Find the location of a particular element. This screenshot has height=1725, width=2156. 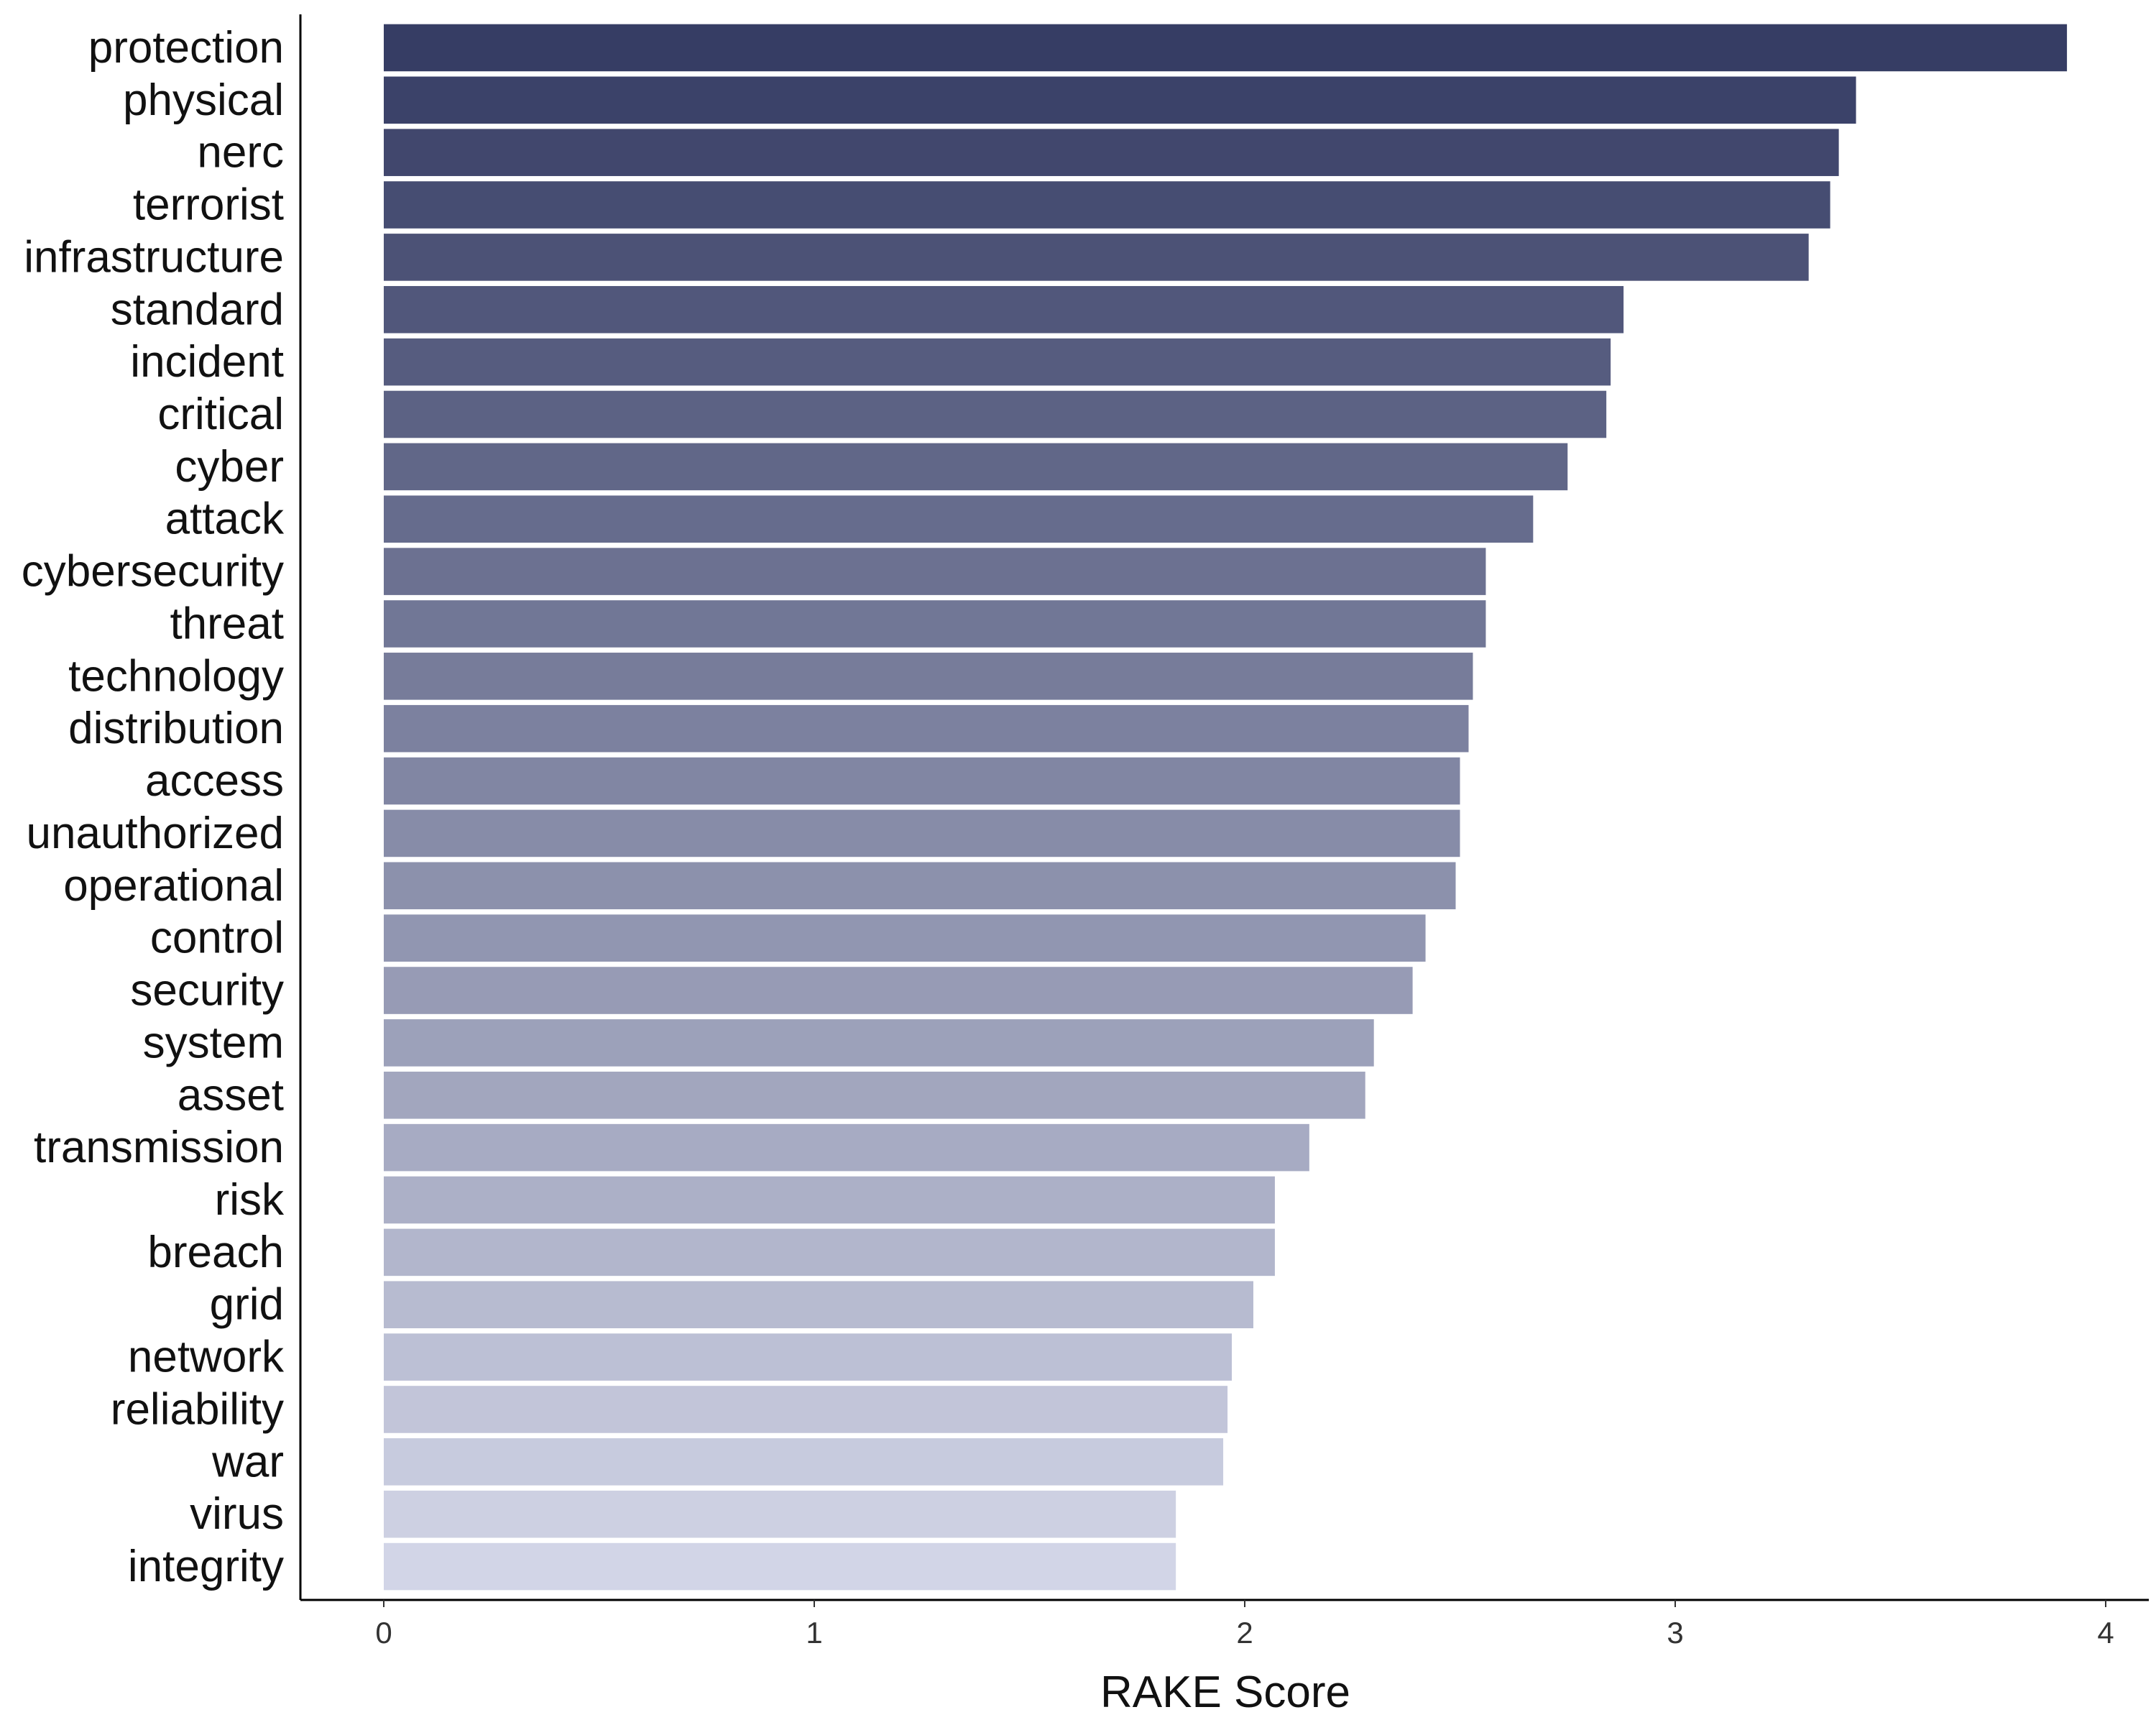

bar-nerc is located at coordinates (1111, 152).